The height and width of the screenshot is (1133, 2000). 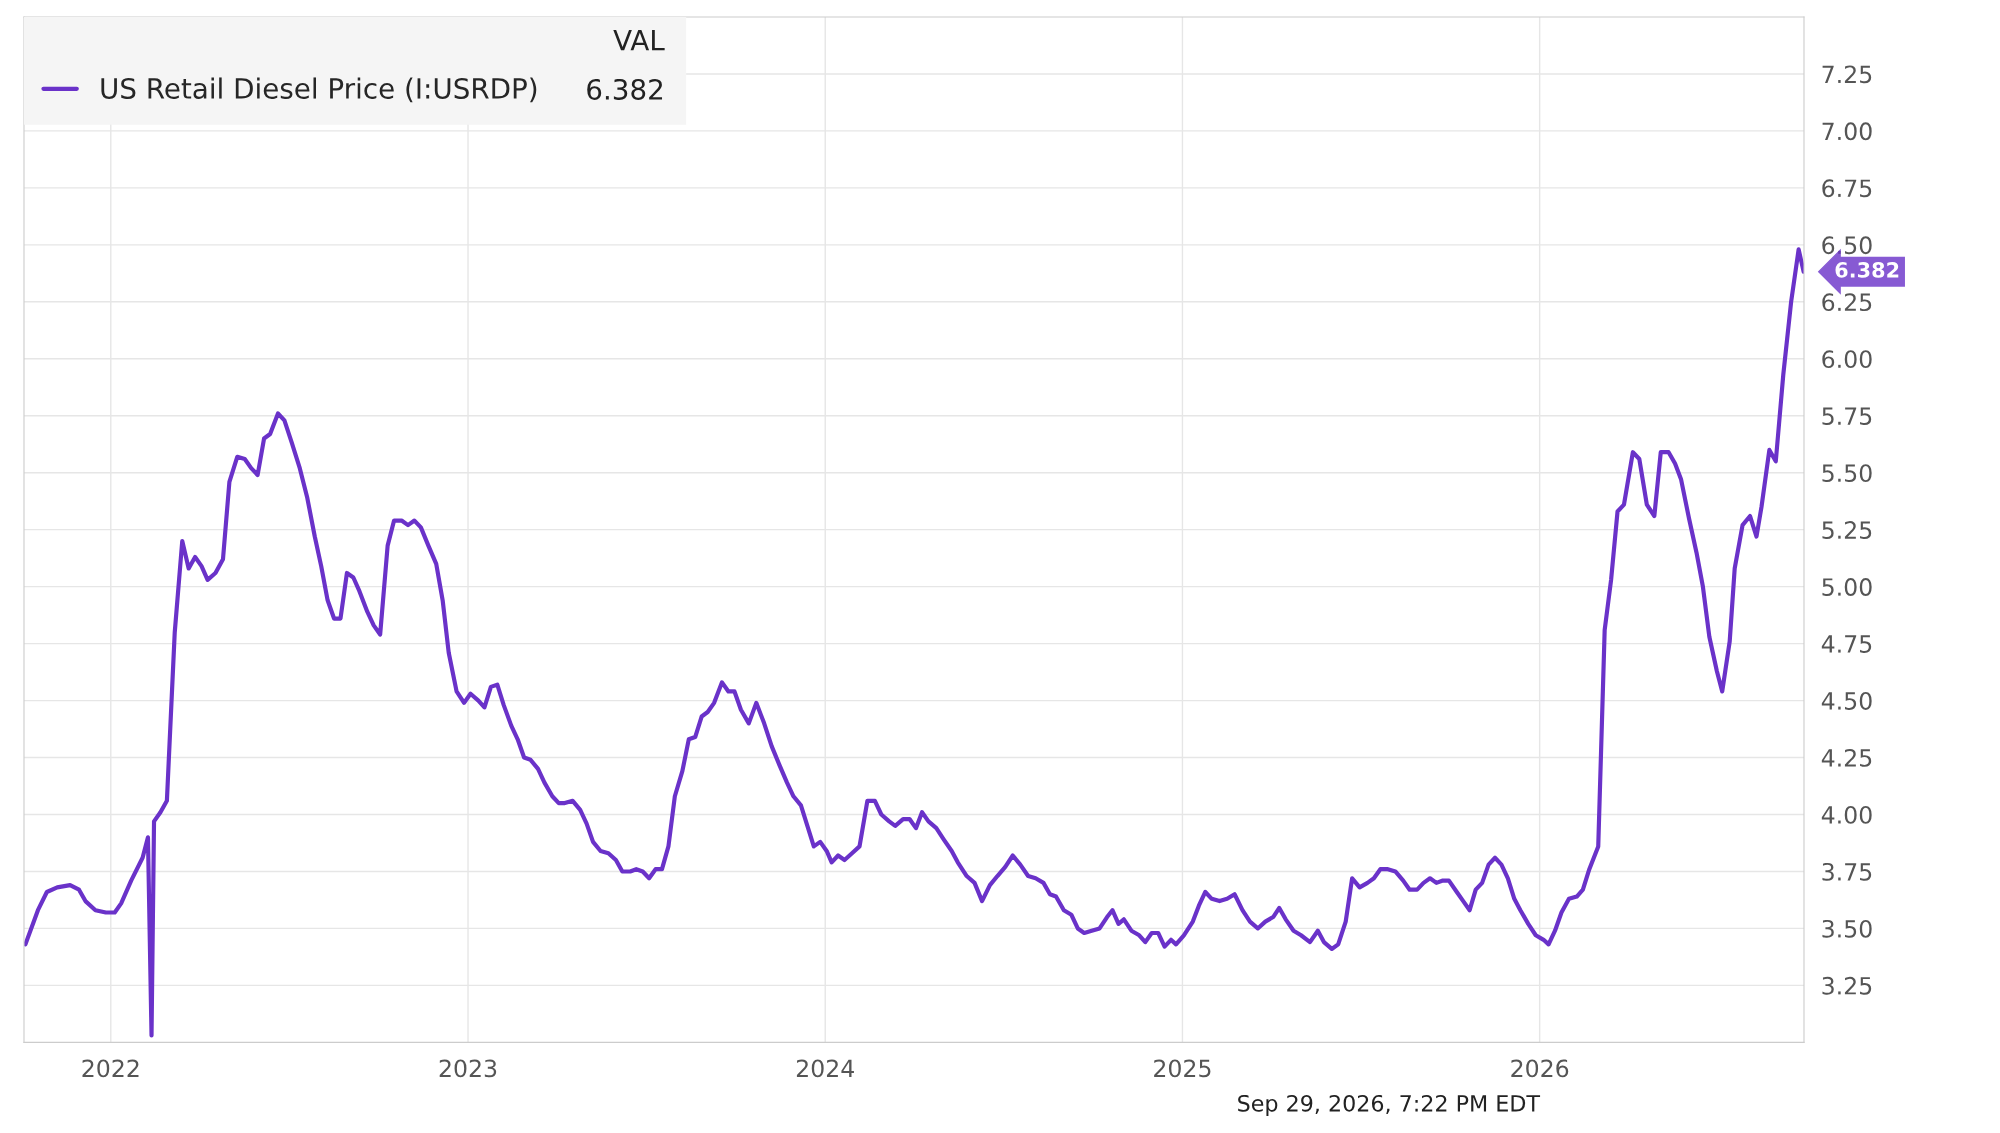 I want to click on text: 6.382, so click(x=625, y=89).